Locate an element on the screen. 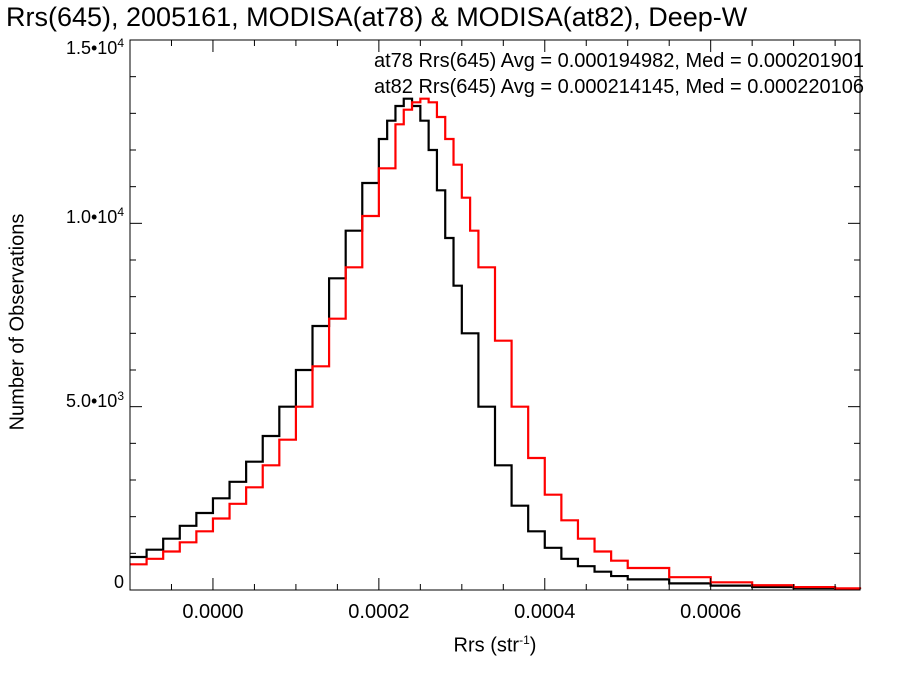 The width and height of the screenshot is (900, 675). y-tick-label-base: 0 is located at coordinates (118, 582).